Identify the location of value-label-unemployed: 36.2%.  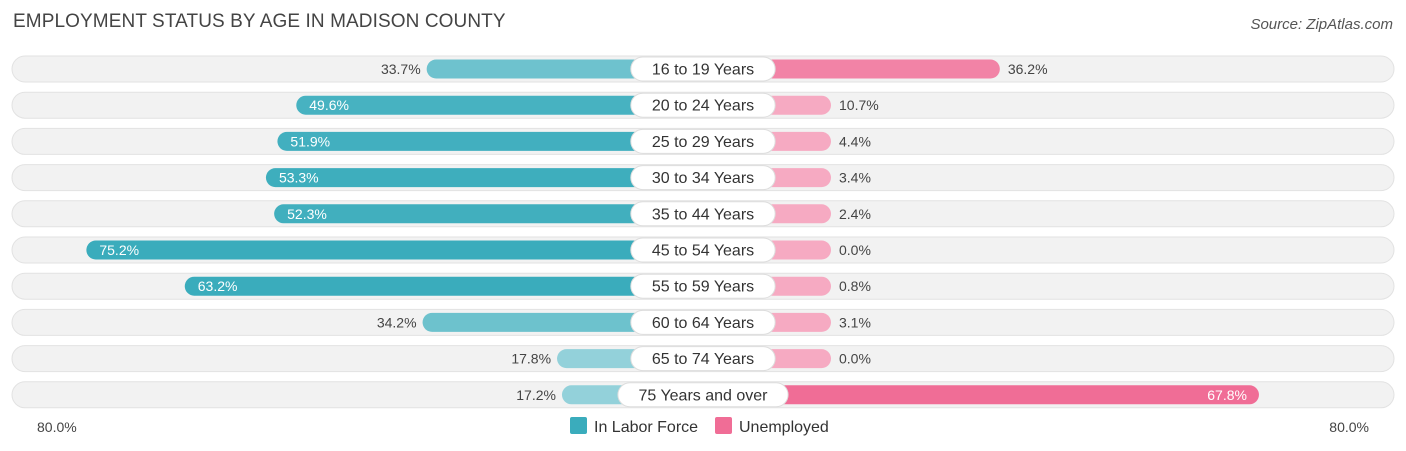
(1028, 69).